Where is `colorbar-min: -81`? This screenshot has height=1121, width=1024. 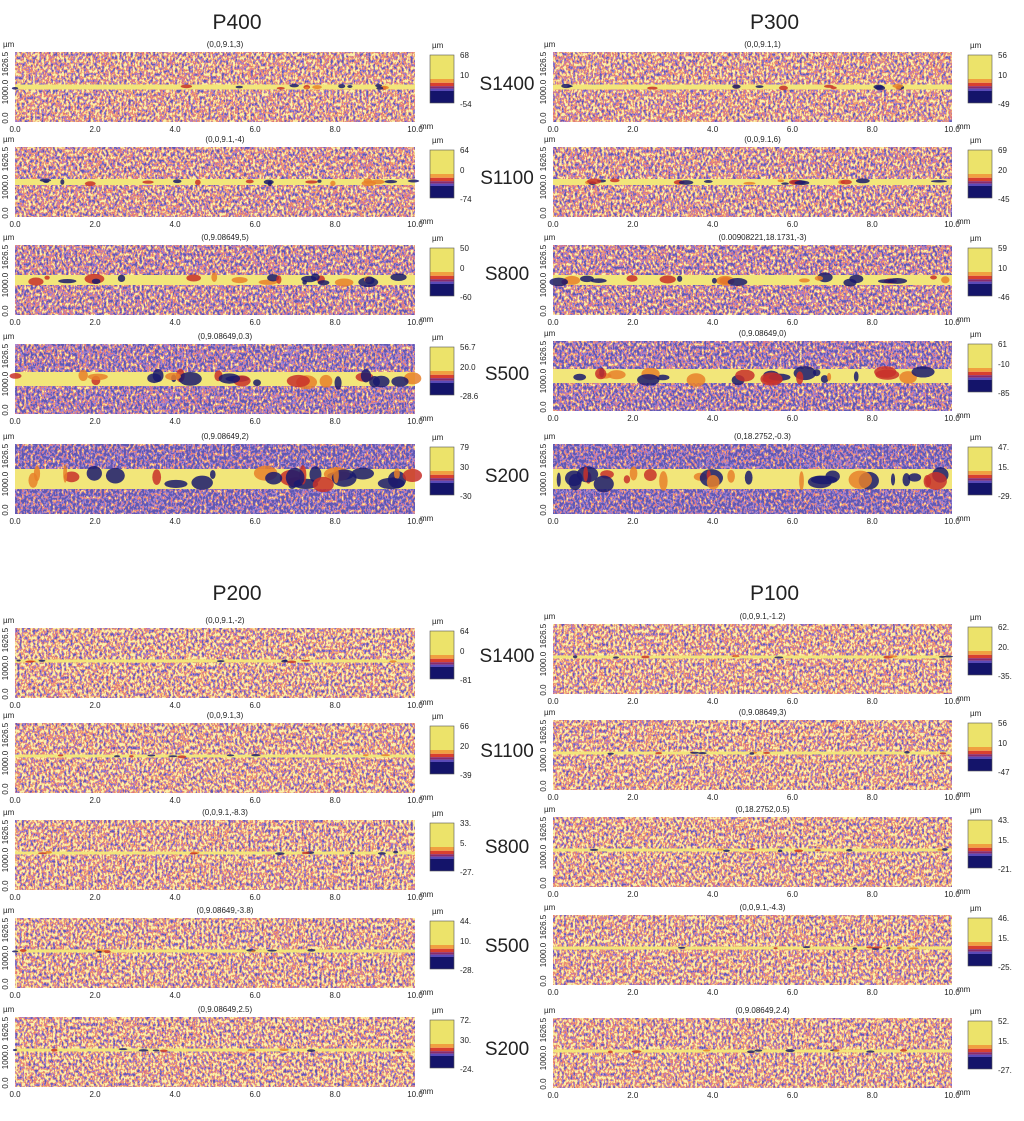
colorbar-min: -81 is located at coordinates (466, 680).